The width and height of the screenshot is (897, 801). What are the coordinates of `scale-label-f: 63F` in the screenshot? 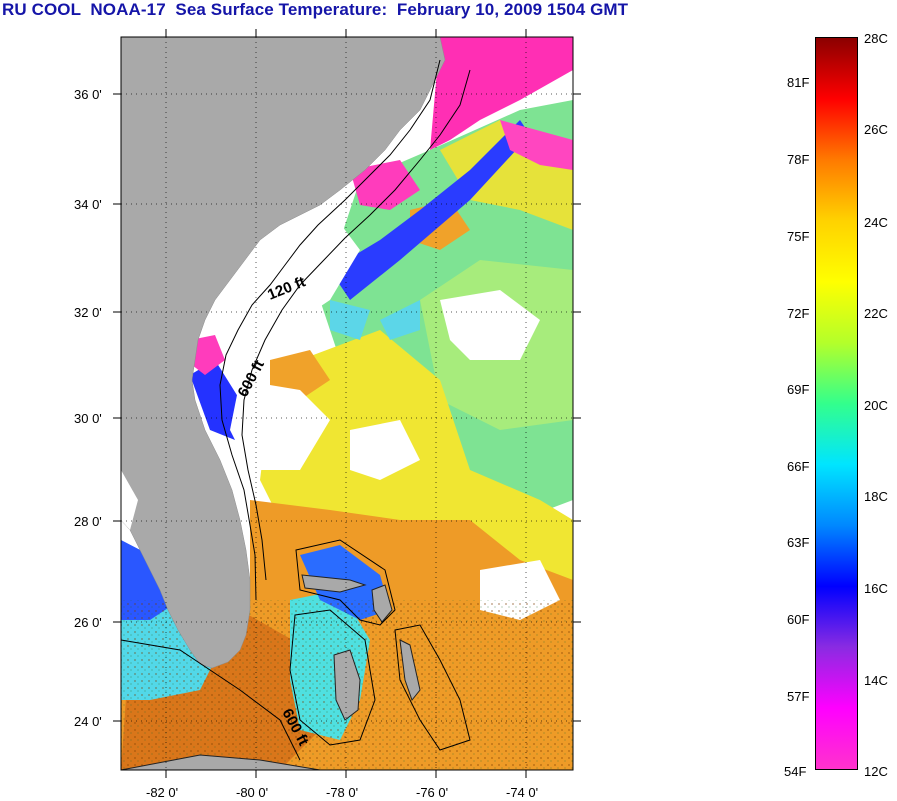 It's located at (798, 542).